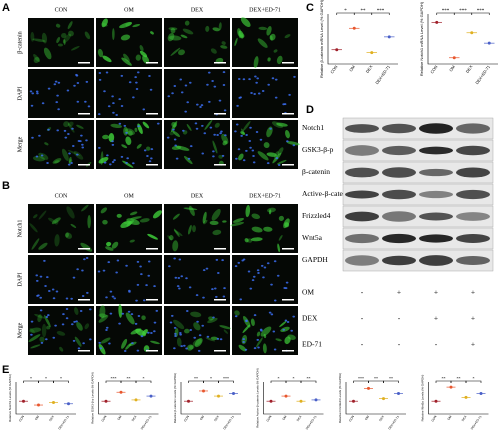 This screenshot has width=500, height=435. What do you see at coordinates (114, 378) in the screenshot?
I see `significance-label: ***` at bounding box center [114, 378].